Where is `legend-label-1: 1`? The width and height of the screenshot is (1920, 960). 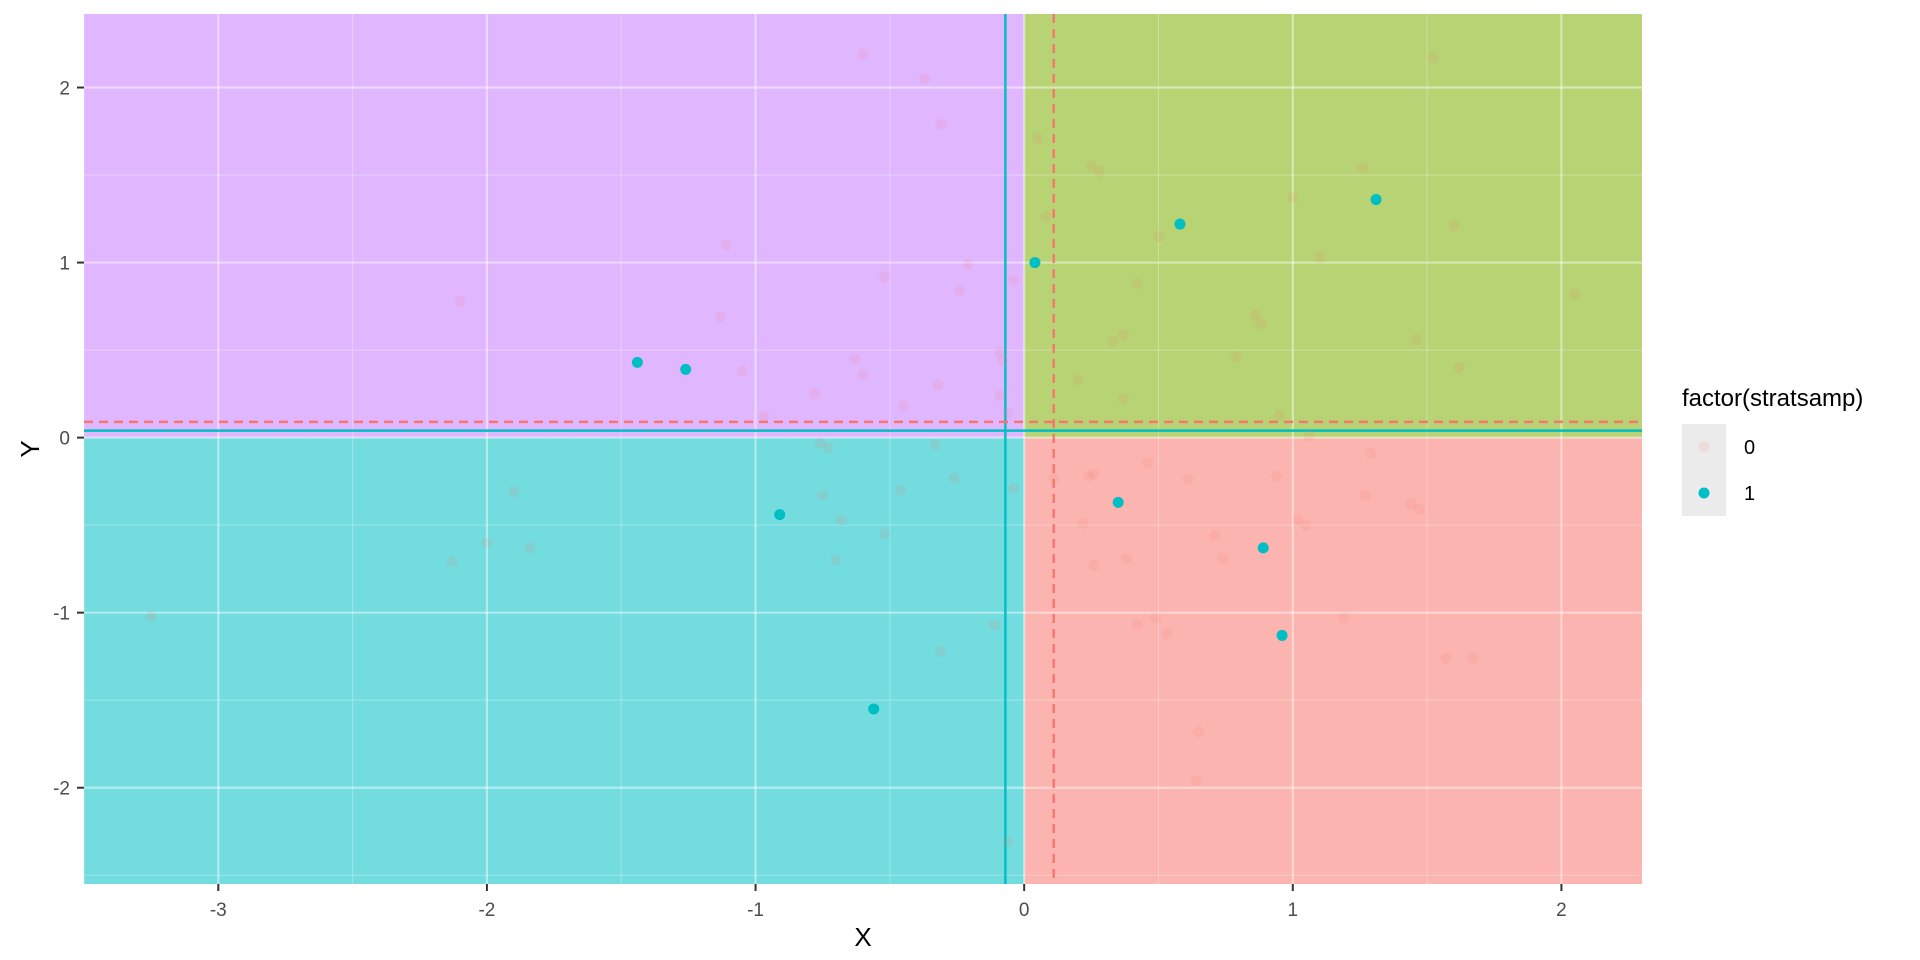
legend-label-1: 1 is located at coordinates (1749, 494).